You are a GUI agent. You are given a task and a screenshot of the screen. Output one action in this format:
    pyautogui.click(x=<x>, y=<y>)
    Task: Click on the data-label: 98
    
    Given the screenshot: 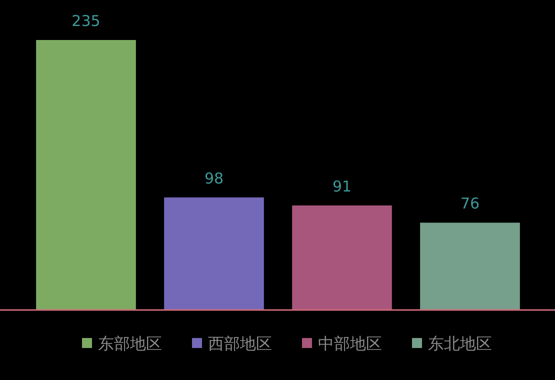 What is the action you would take?
    pyautogui.click(x=214, y=178)
    